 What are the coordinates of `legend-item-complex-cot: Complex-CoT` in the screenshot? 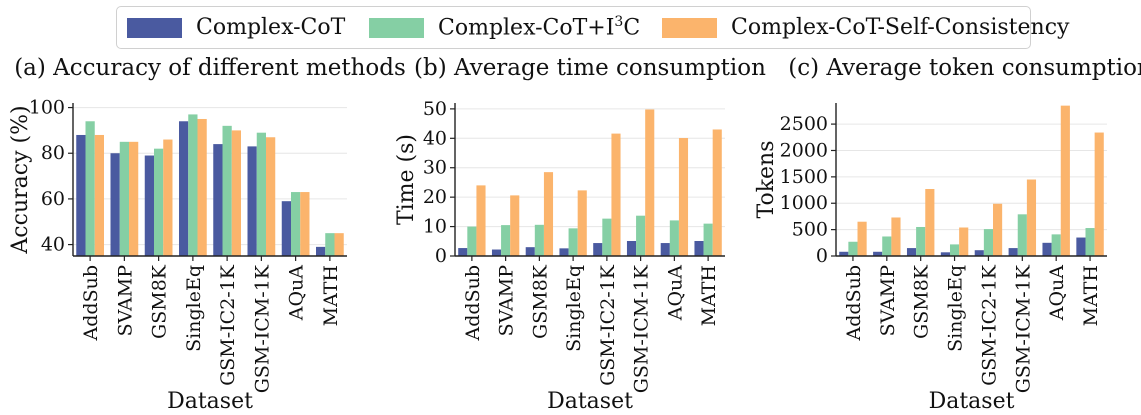 It's located at (236, 27).